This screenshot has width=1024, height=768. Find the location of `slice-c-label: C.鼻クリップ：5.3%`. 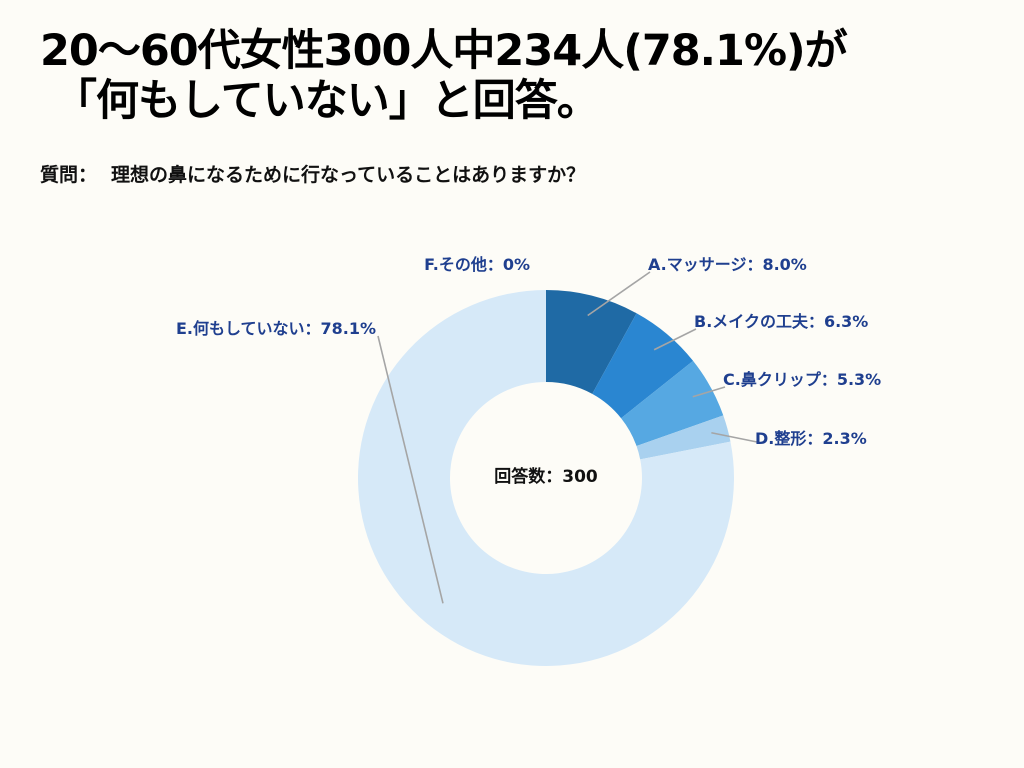

slice-c-label: C.鼻クリップ：5.3% is located at coordinates (802, 379).